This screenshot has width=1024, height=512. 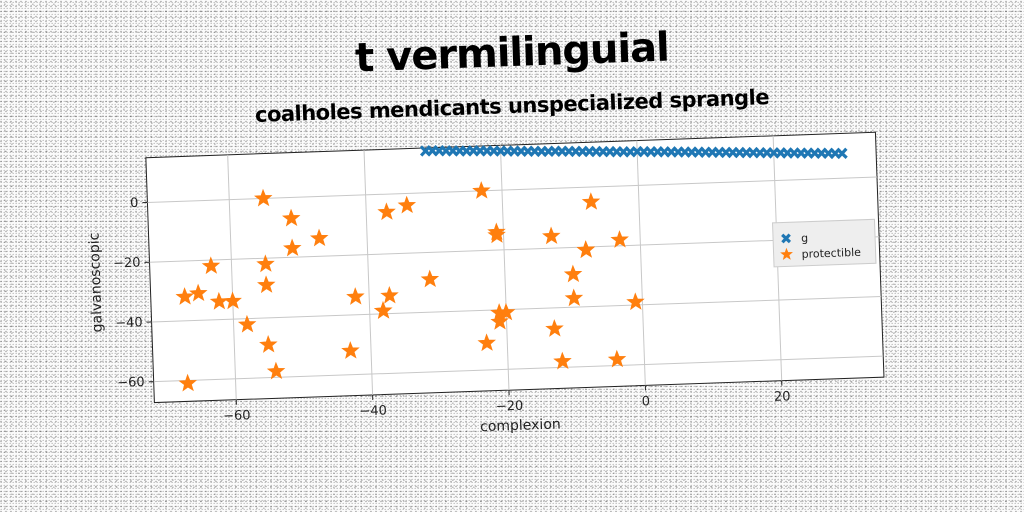 I want to click on y-tick-label: −40, so click(x=129, y=323).